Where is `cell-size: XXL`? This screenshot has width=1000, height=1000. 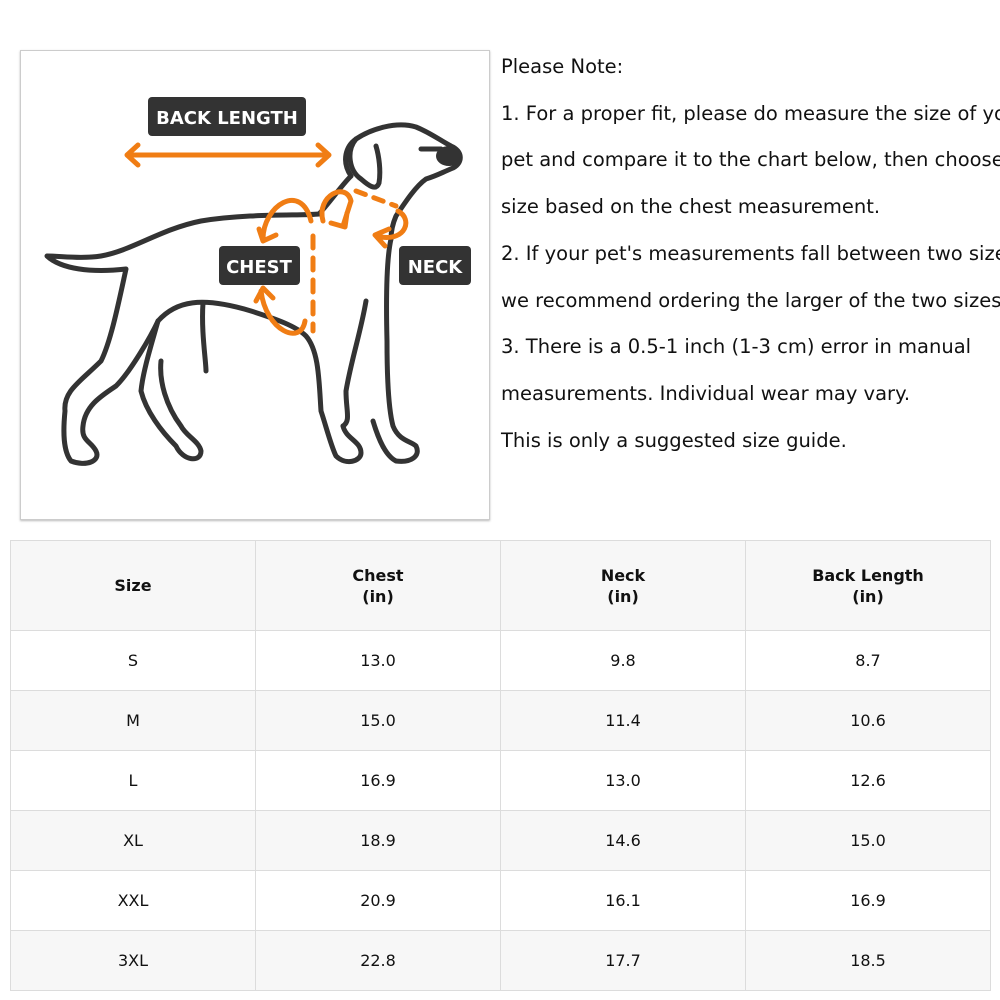
cell-size: XXL is located at coordinates (133, 900).